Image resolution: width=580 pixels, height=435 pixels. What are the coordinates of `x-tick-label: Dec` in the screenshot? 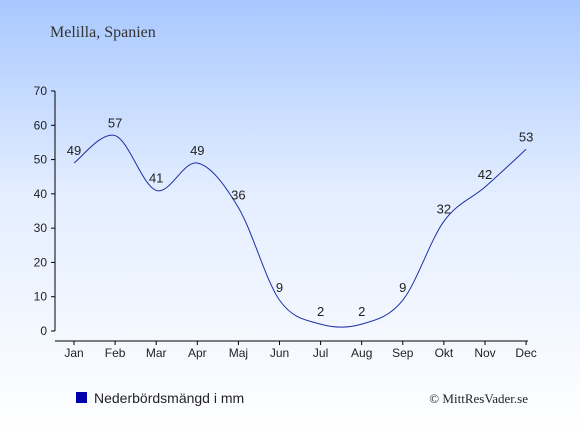 It's located at (525, 353).